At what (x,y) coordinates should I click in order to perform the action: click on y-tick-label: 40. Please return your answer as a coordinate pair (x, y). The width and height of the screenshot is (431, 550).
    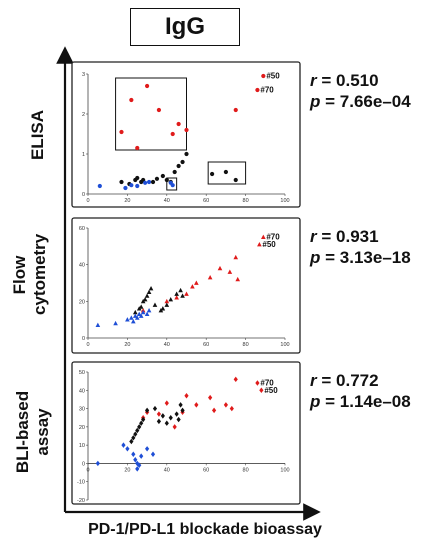
    Looking at the image, I should click on (82, 266).